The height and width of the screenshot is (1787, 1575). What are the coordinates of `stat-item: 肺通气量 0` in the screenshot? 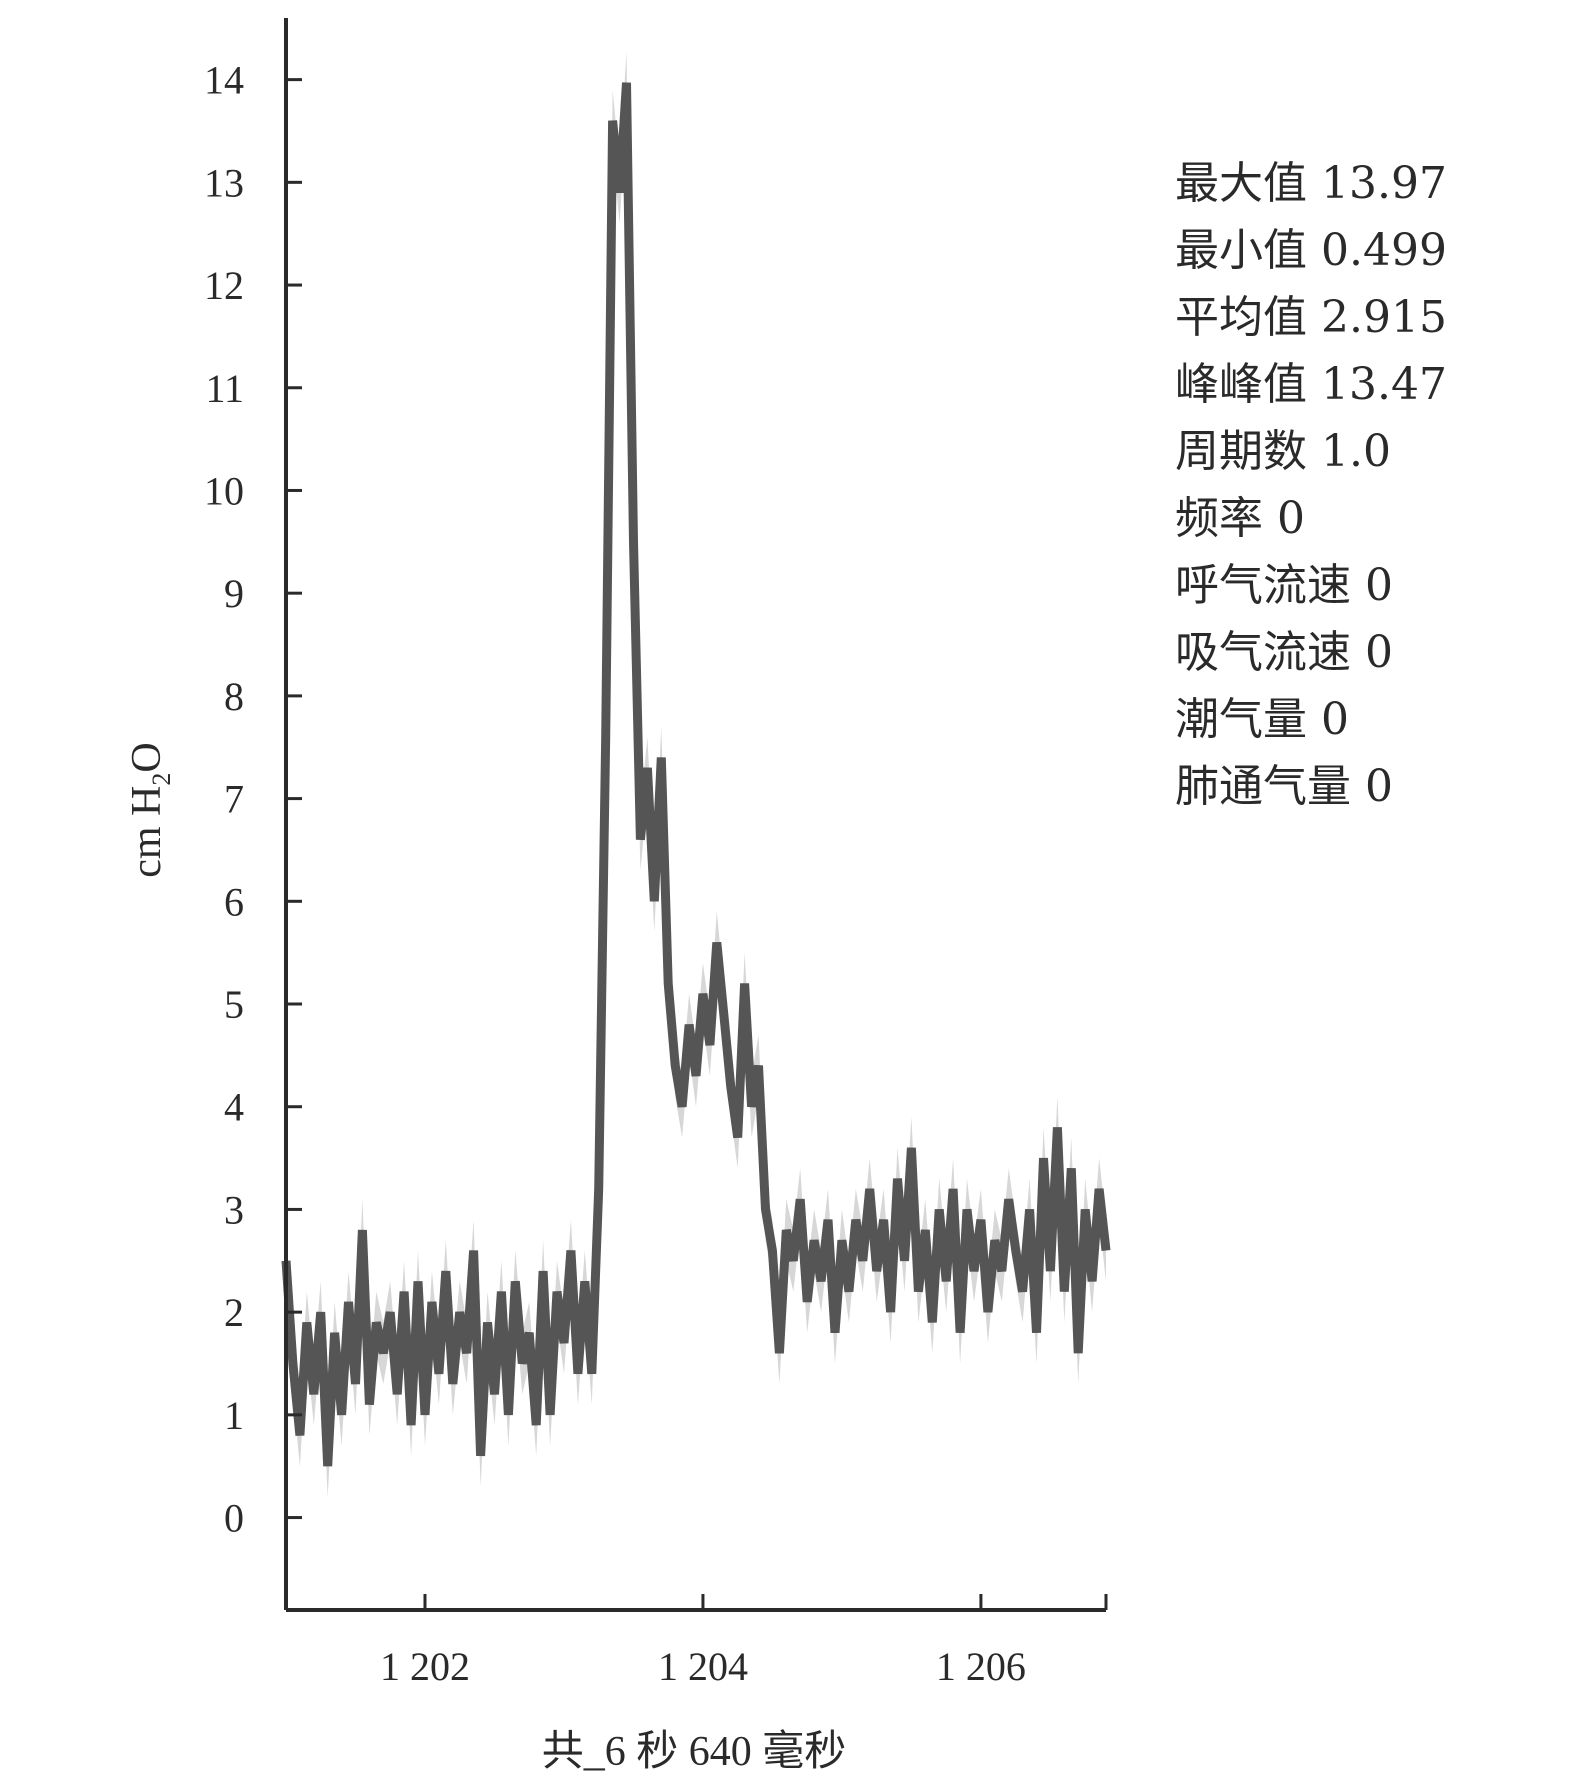 It's located at (1311, 786).